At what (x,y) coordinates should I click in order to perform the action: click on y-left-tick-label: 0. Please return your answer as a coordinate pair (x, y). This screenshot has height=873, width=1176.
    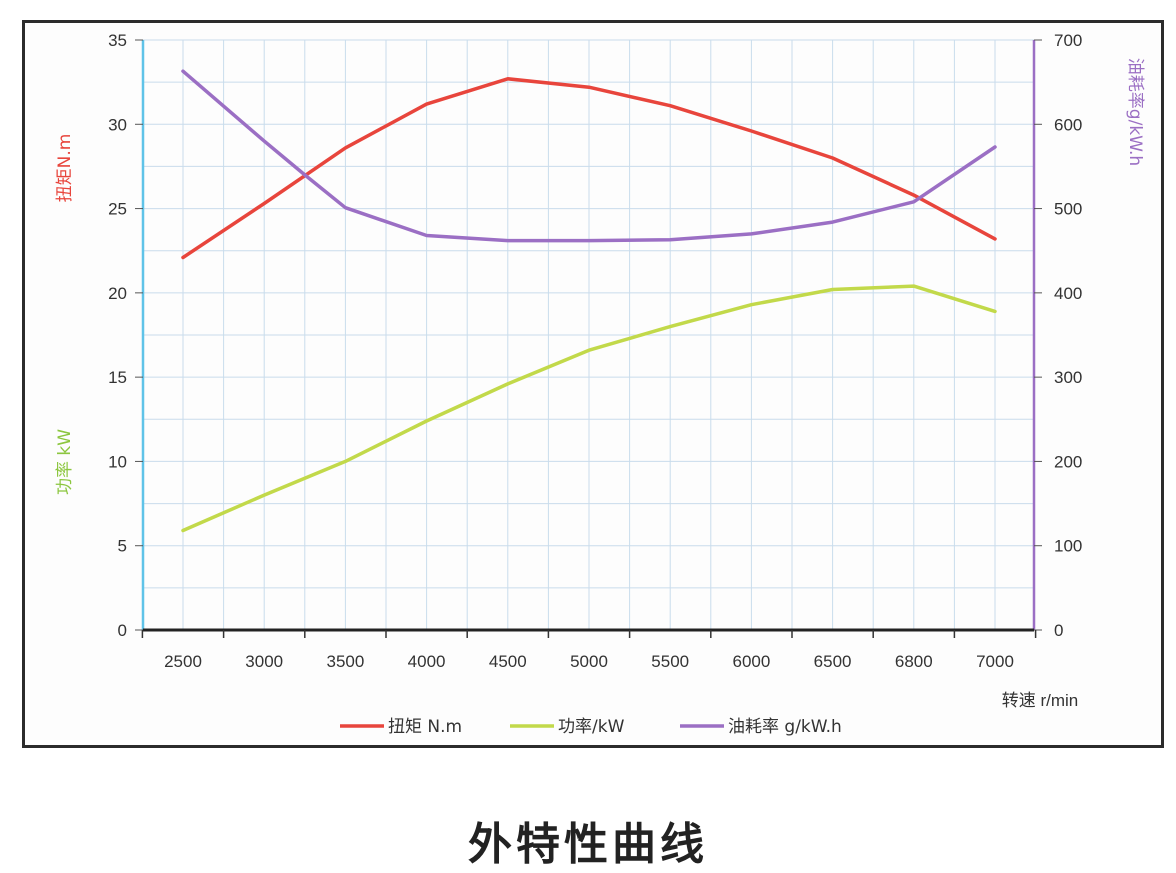
    Looking at the image, I should click on (122, 630).